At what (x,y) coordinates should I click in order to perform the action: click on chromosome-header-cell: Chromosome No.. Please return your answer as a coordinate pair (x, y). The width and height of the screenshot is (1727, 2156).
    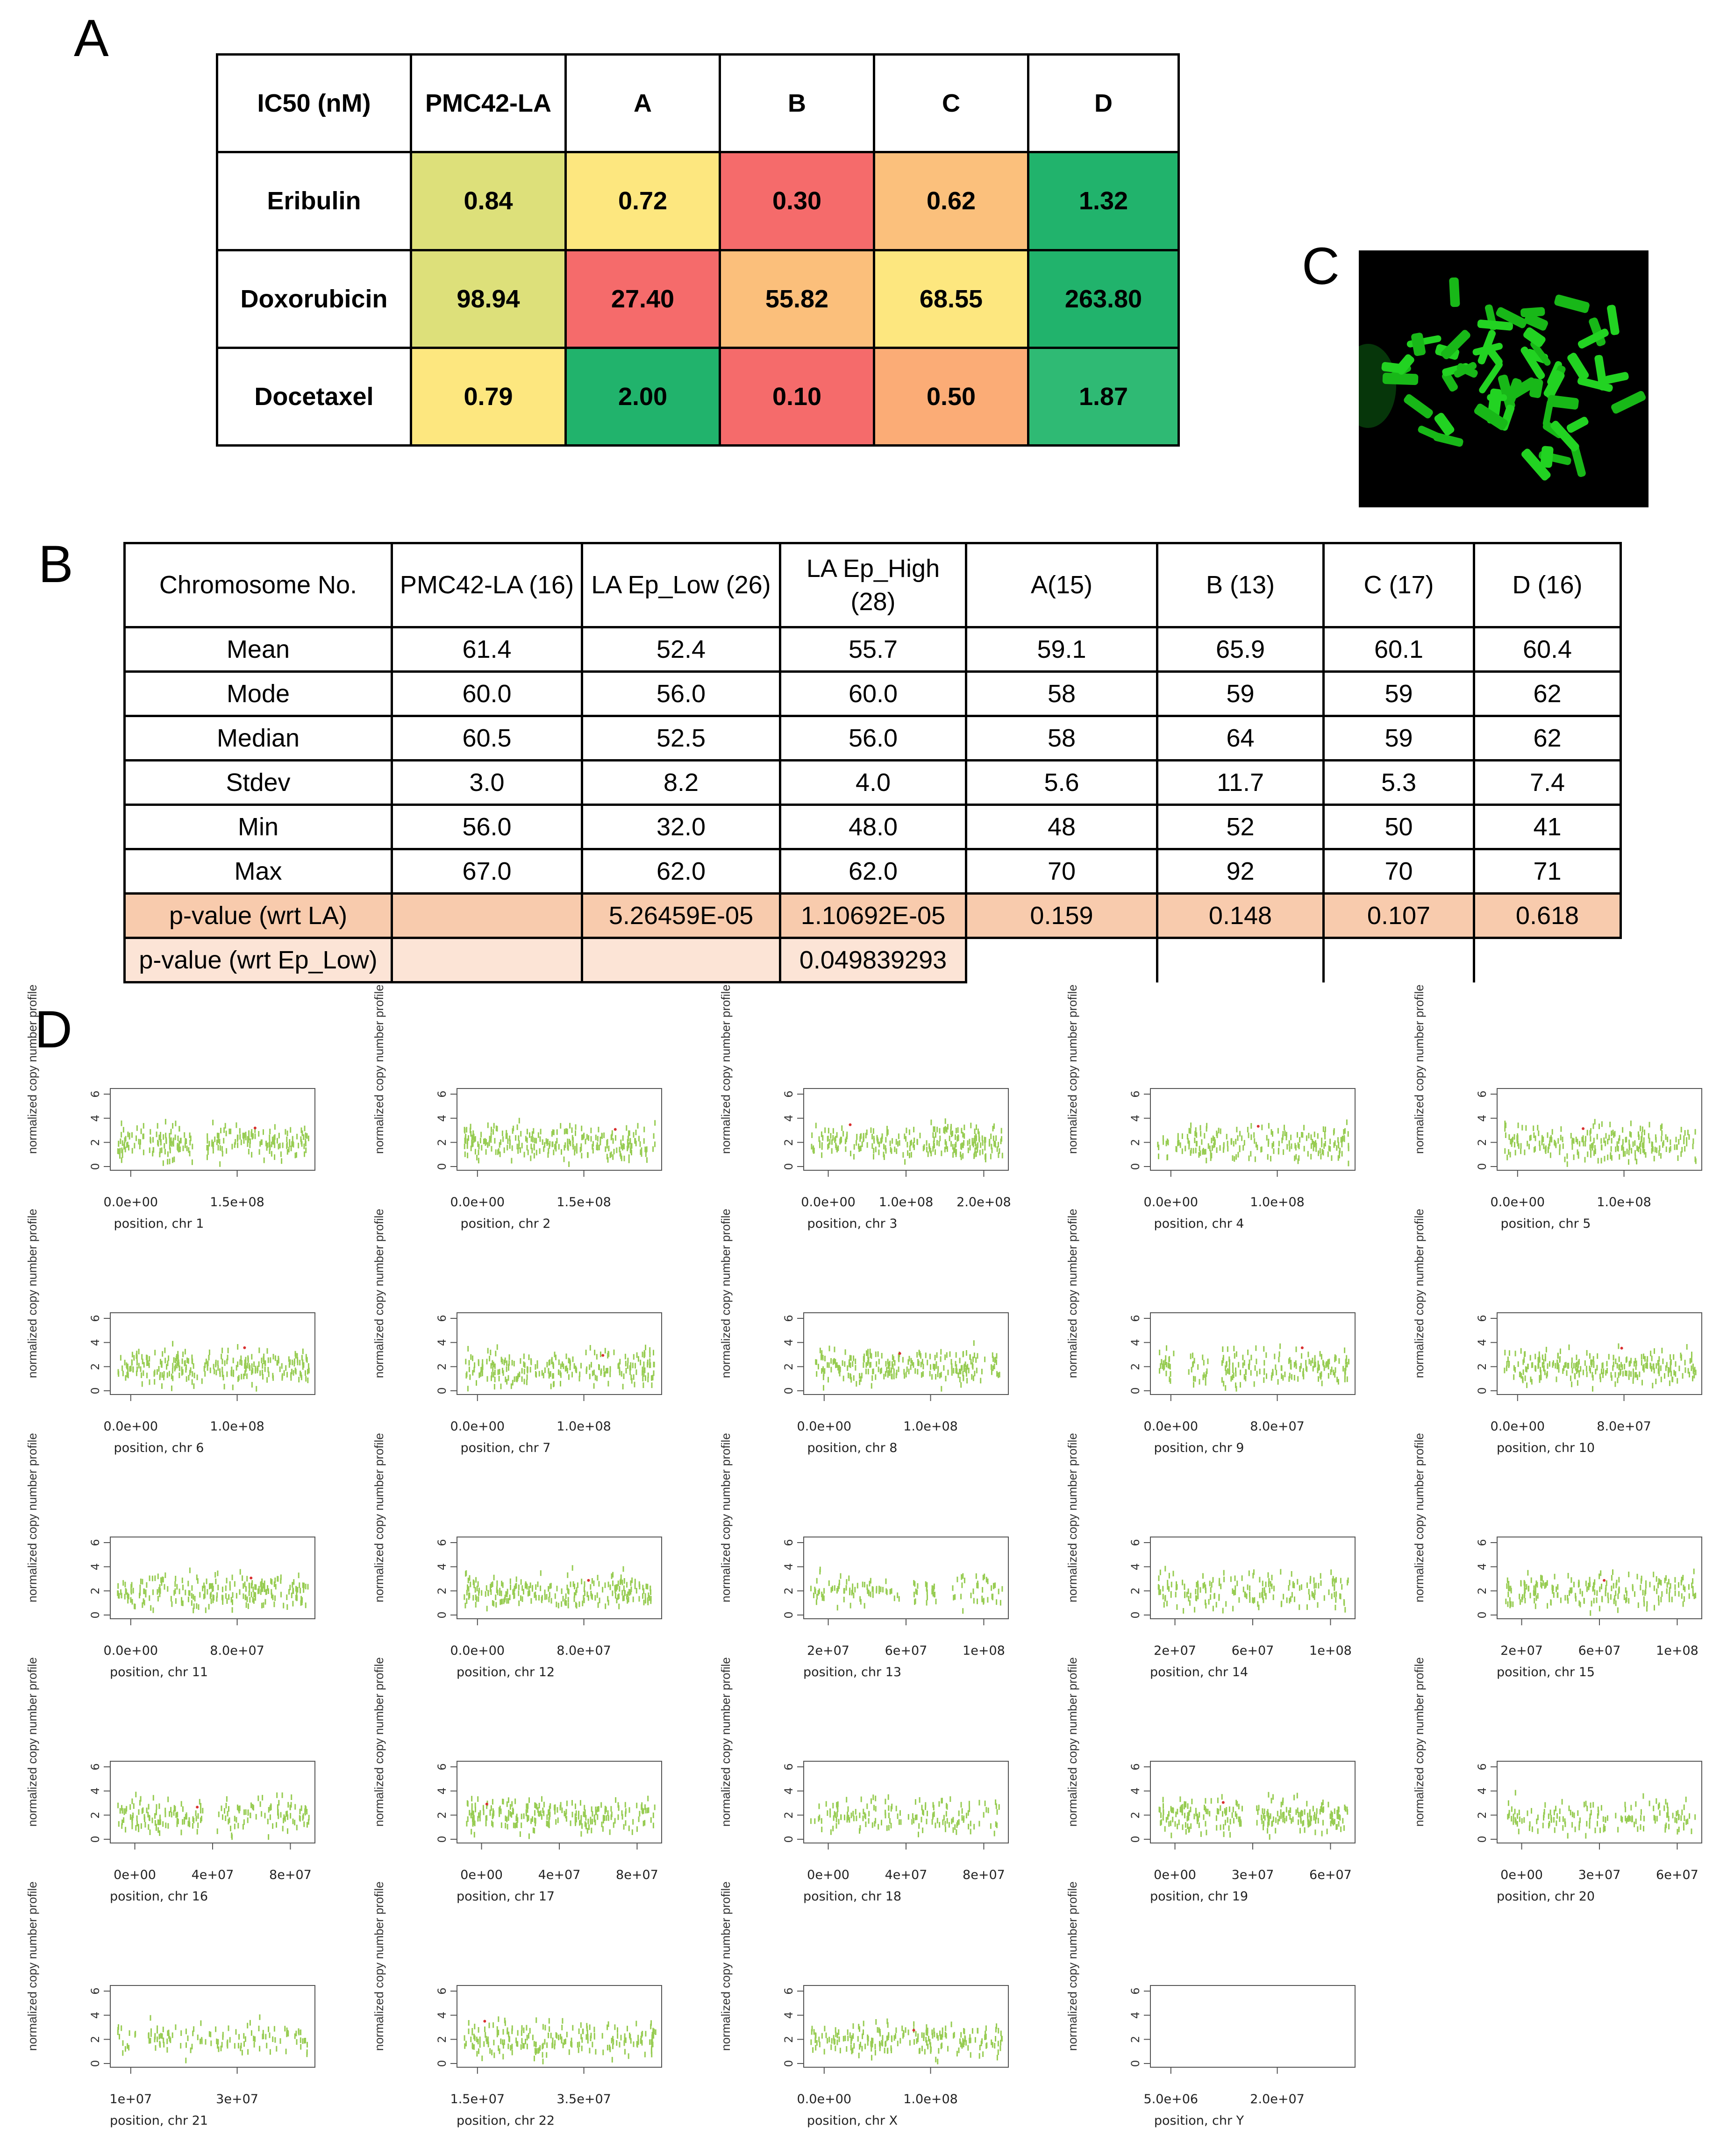
    Looking at the image, I should click on (258, 585).